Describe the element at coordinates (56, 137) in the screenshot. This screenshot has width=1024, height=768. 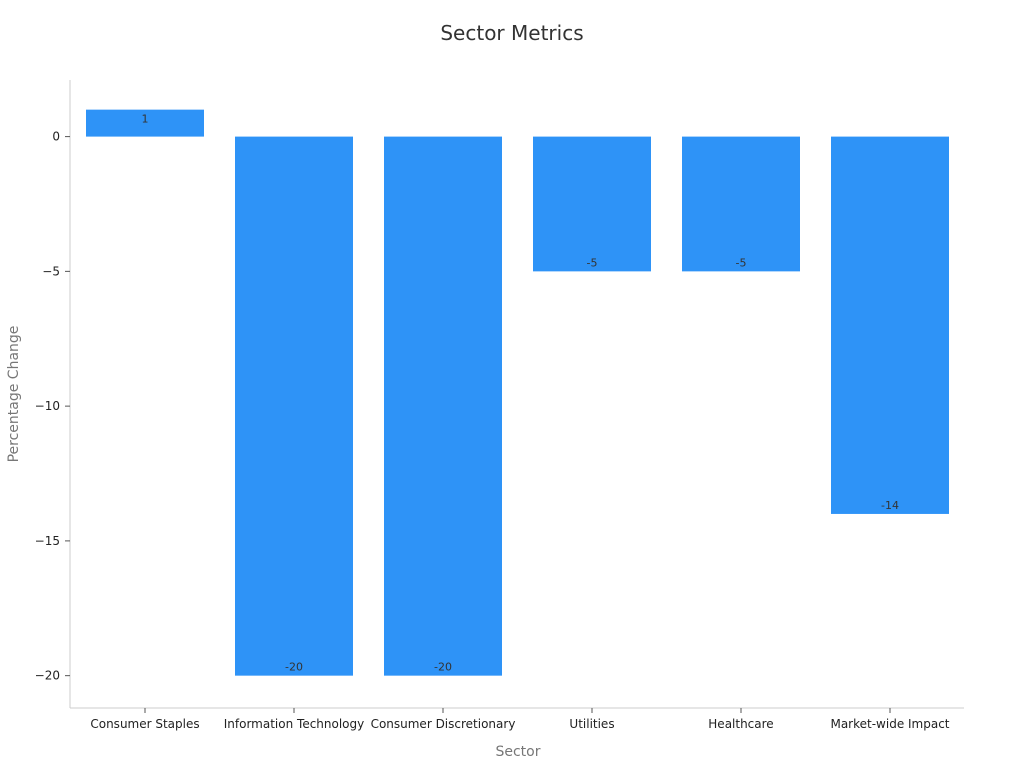
I see `y-tick-label-0: 0` at that location.